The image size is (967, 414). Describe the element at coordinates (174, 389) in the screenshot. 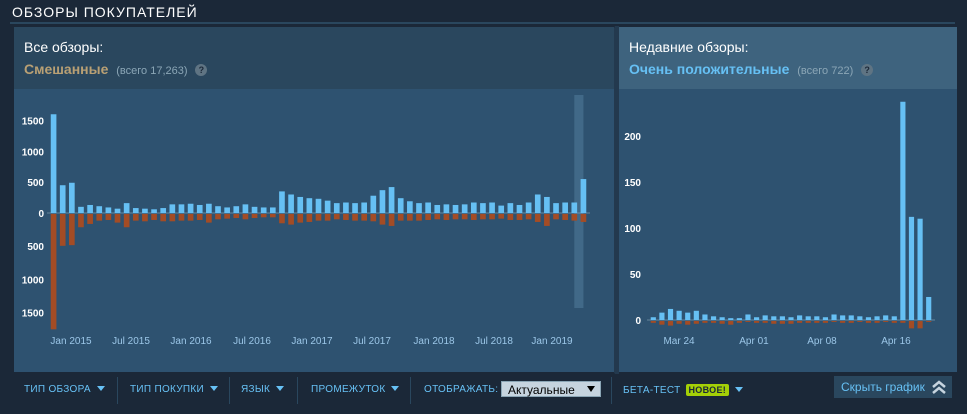

I see `purchase-type-filter: ТИП ПОКУПКИ` at that location.